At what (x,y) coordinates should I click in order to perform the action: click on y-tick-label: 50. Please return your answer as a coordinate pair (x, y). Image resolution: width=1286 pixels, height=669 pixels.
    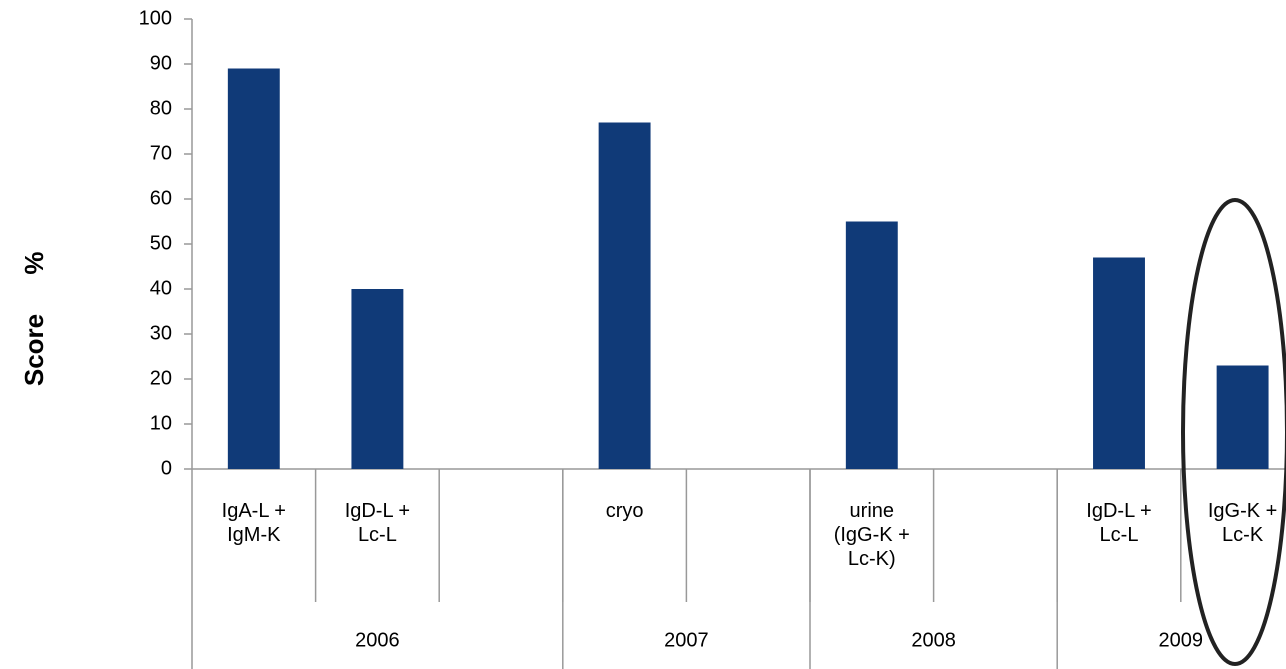
    Looking at the image, I should click on (161, 243).